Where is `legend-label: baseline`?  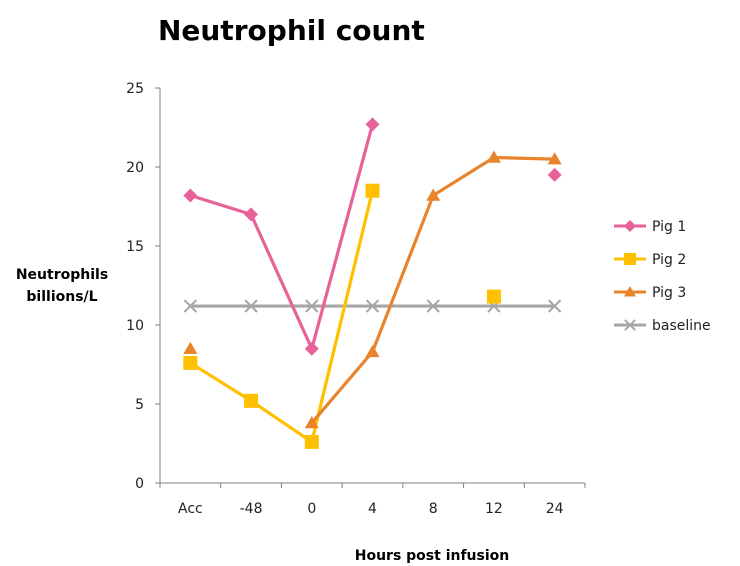 legend-label: baseline is located at coordinates (681, 326).